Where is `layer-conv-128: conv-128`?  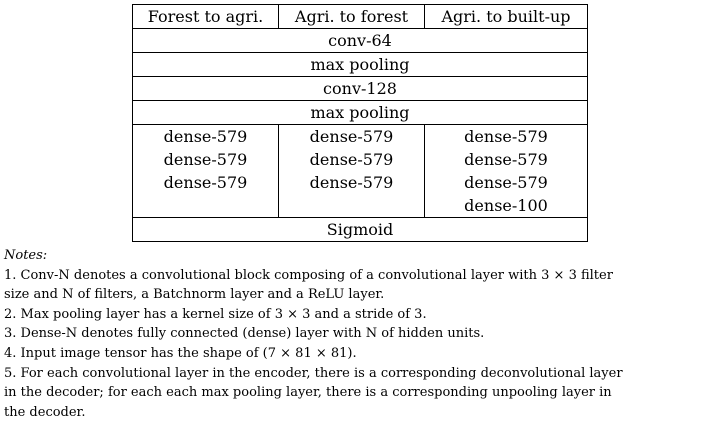
layer-conv-128: conv-128 is located at coordinates (360, 88).